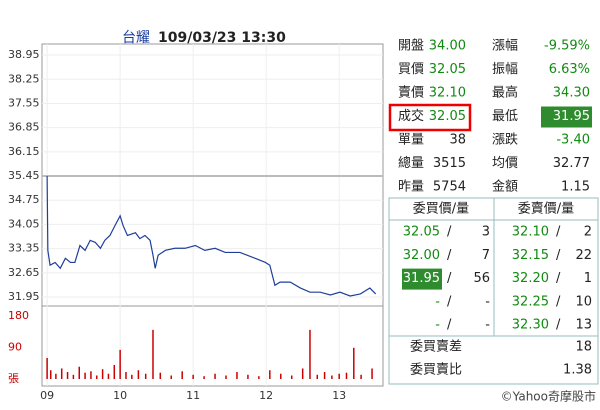 This screenshot has width=600, height=410. I want to click on x-tick-label: 09, so click(47, 395).